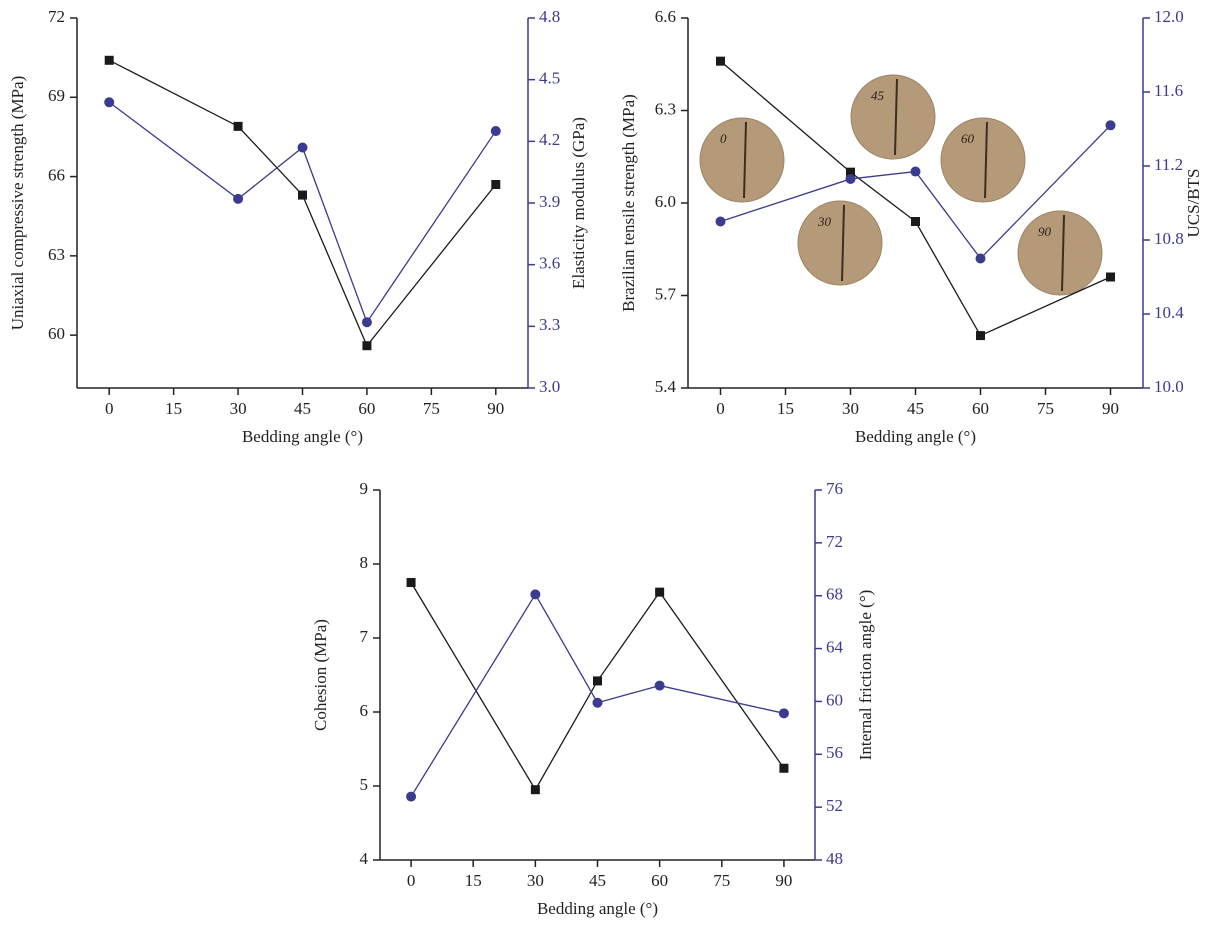  Describe the element at coordinates (834, 805) in the screenshot. I see `y2-tick-label: 52` at that location.